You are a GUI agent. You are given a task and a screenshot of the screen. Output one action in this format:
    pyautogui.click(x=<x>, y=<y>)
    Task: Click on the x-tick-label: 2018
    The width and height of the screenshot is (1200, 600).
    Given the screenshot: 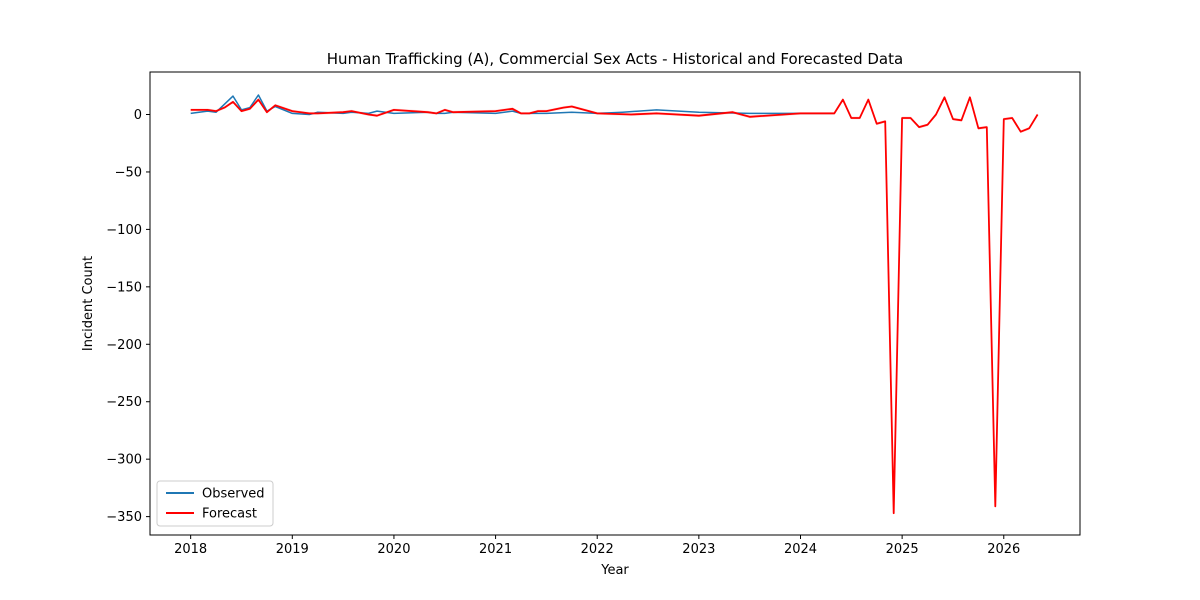 What is the action you would take?
    pyautogui.click(x=190, y=549)
    